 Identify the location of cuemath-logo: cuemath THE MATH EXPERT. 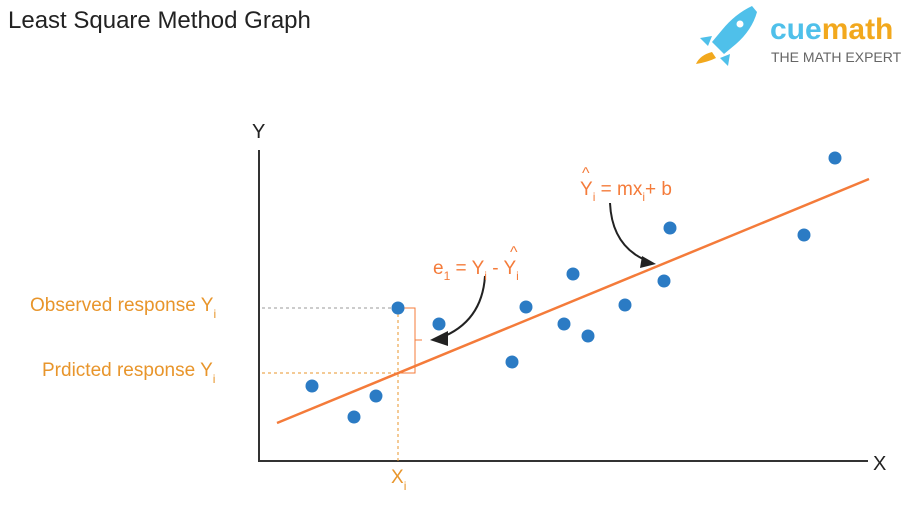
(799, 36).